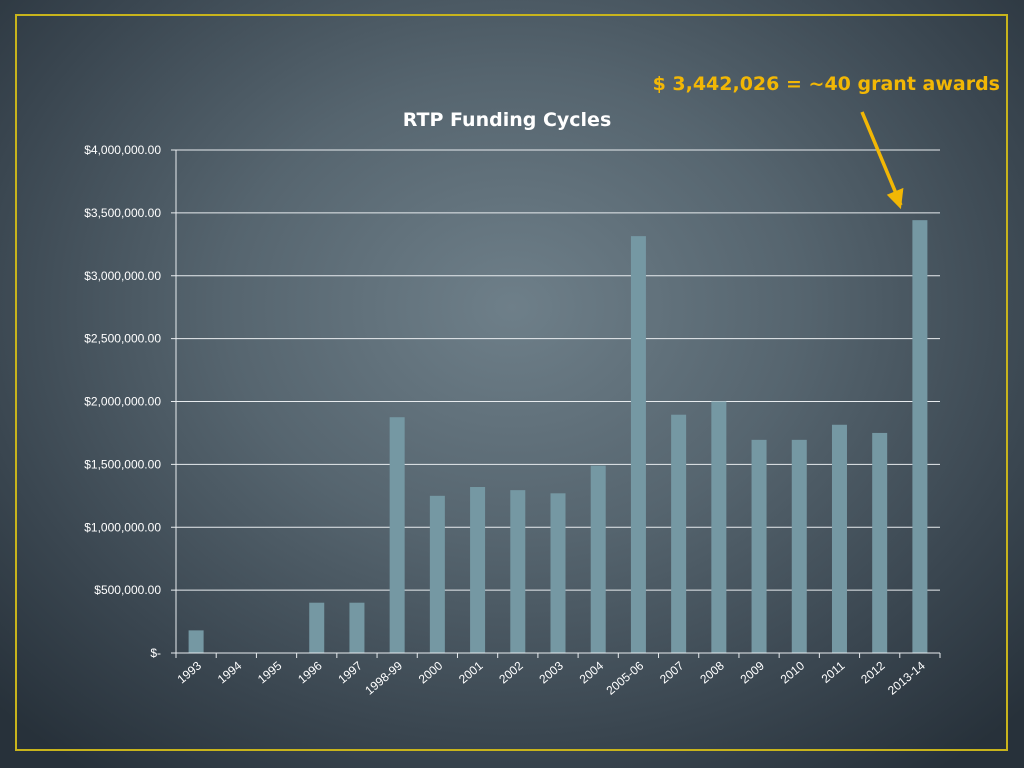  What do you see at coordinates (873, 672) in the screenshot?
I see `x-tick-label: 2012` at bounding box center [873, 672].